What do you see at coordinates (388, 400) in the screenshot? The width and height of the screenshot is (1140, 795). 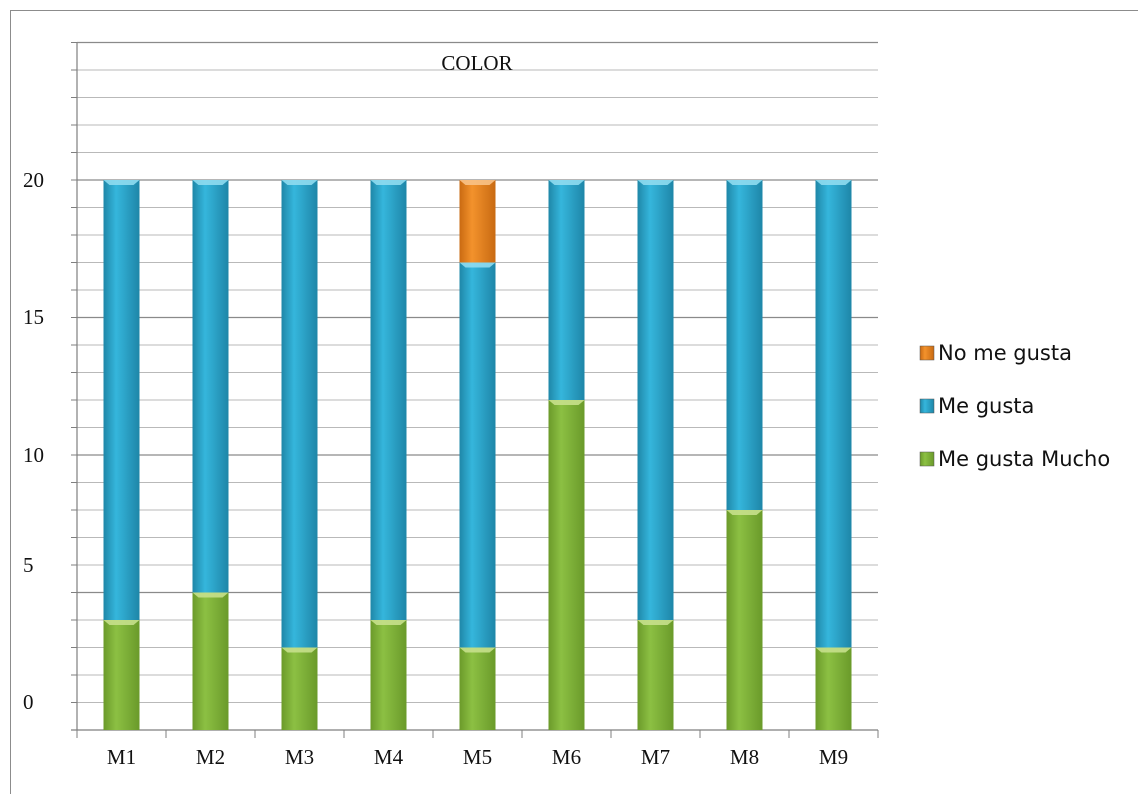 I see `bar-segment-me-gusta-m4` at bounding box center [388, 400].